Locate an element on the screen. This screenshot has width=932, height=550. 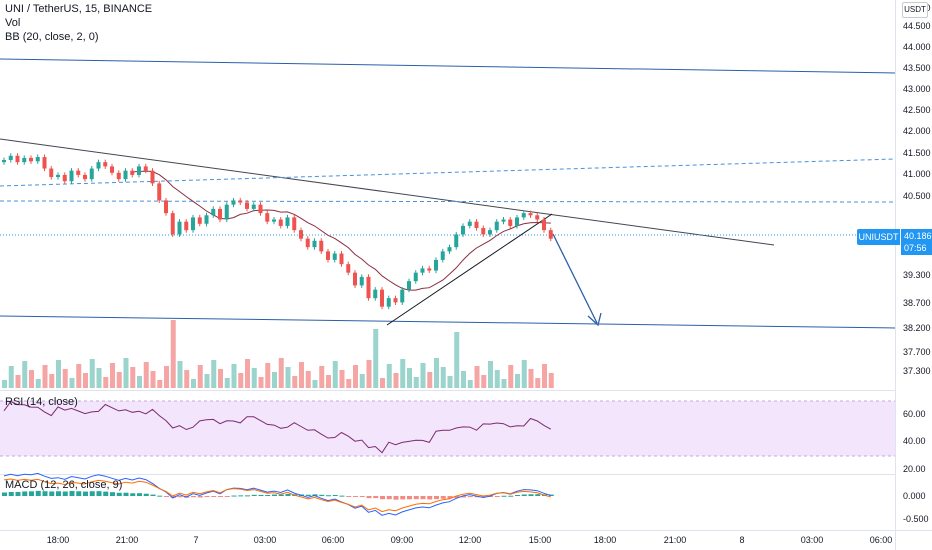
time-tick-label: 18:00 is located at coordinates (605, 540).